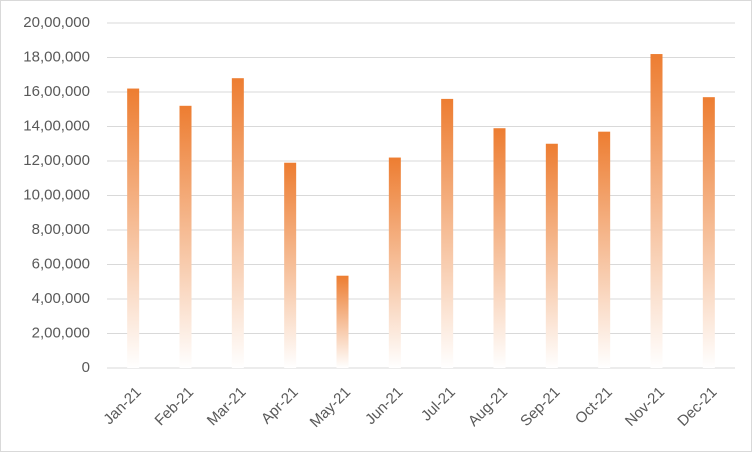 The width and height of the screenshot is (752, 452). What do you see at coordinates (56, 125) in the screenshot?
I see `y-tick-label: 14,00,000` at bounding box center [56, 125].